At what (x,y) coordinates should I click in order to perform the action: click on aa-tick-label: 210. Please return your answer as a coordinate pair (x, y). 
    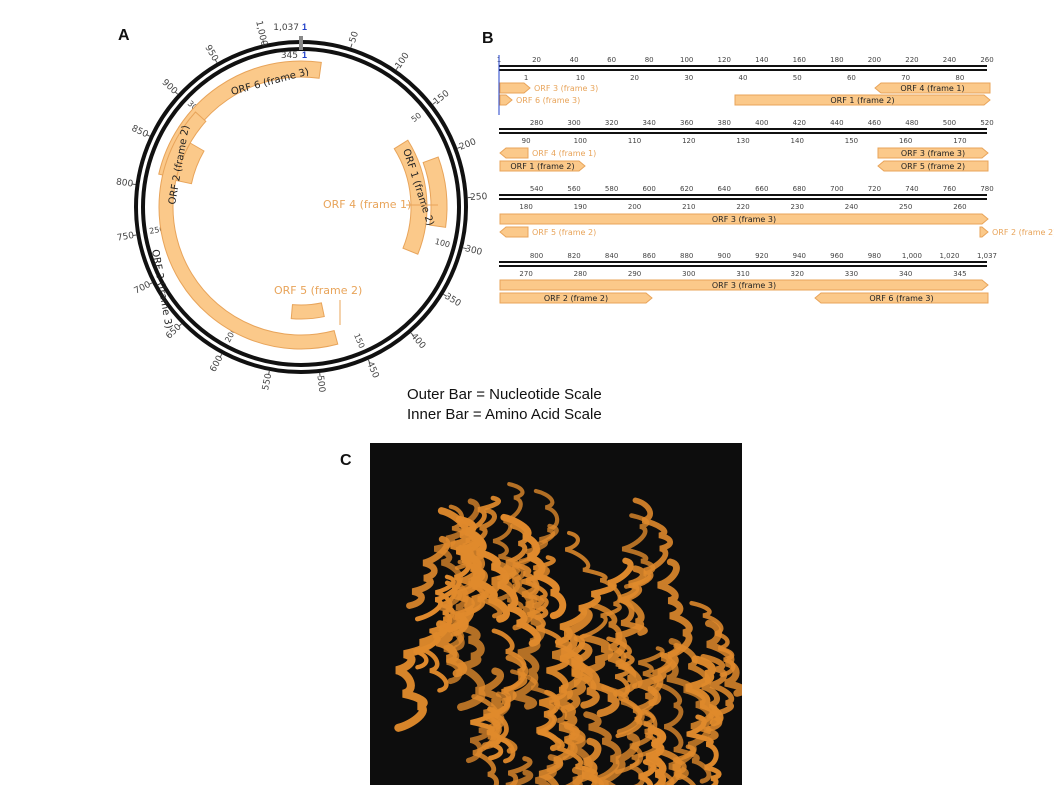
    Looking at the image, I should click on (688, 207).